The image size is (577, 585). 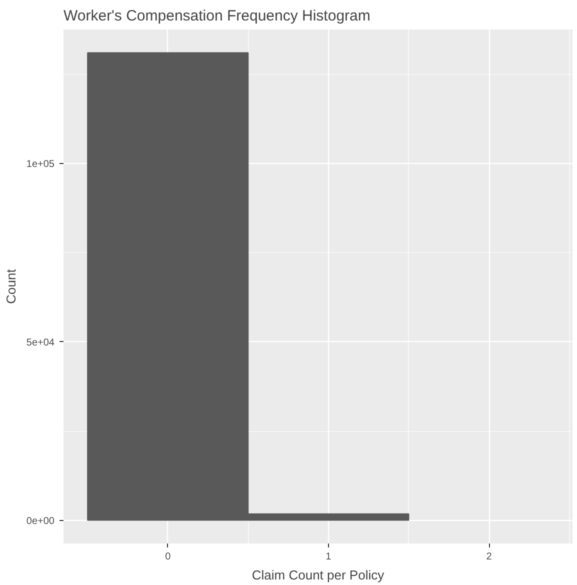 What do you see at coordinates (168, 557) in the screenshot?
I see `x-tick-label: 0` at bounding box center [168, 557].